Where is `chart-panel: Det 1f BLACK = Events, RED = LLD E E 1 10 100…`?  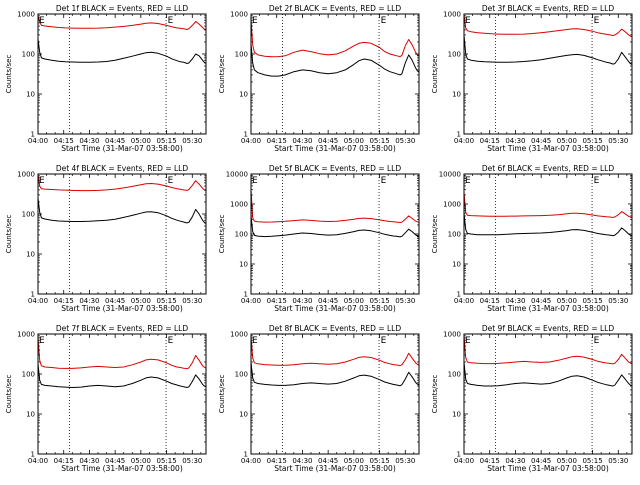
chart-panel: Det 1f BLACK = Events, RED = LLD E E 1 10 100… is located at coordinates (106, 78).